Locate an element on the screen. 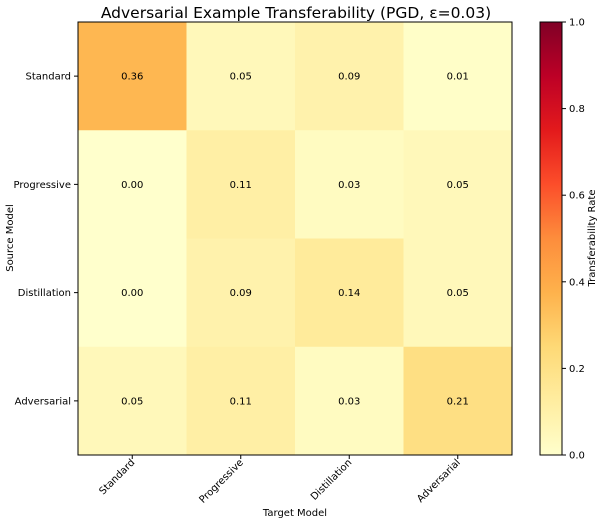  cell-value-label-2-1: 0.09 is located at coordinates (241, 293).